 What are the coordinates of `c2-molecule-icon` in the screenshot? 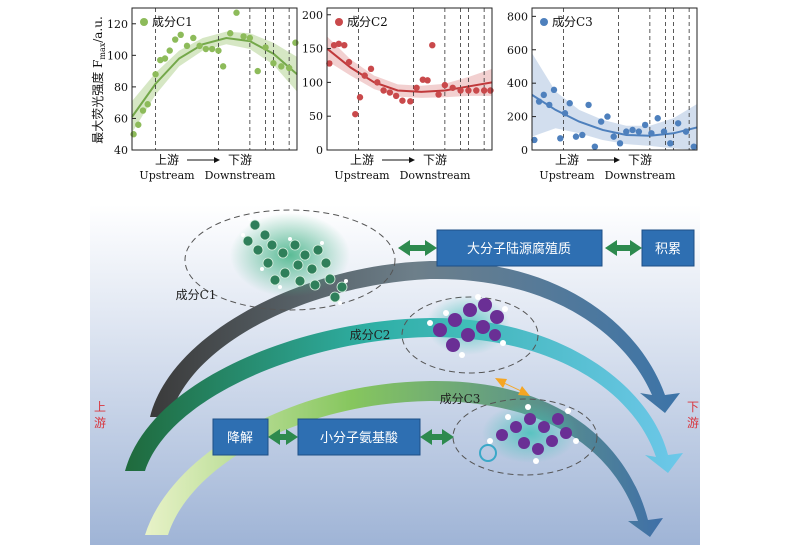 It's located at (468, 326).